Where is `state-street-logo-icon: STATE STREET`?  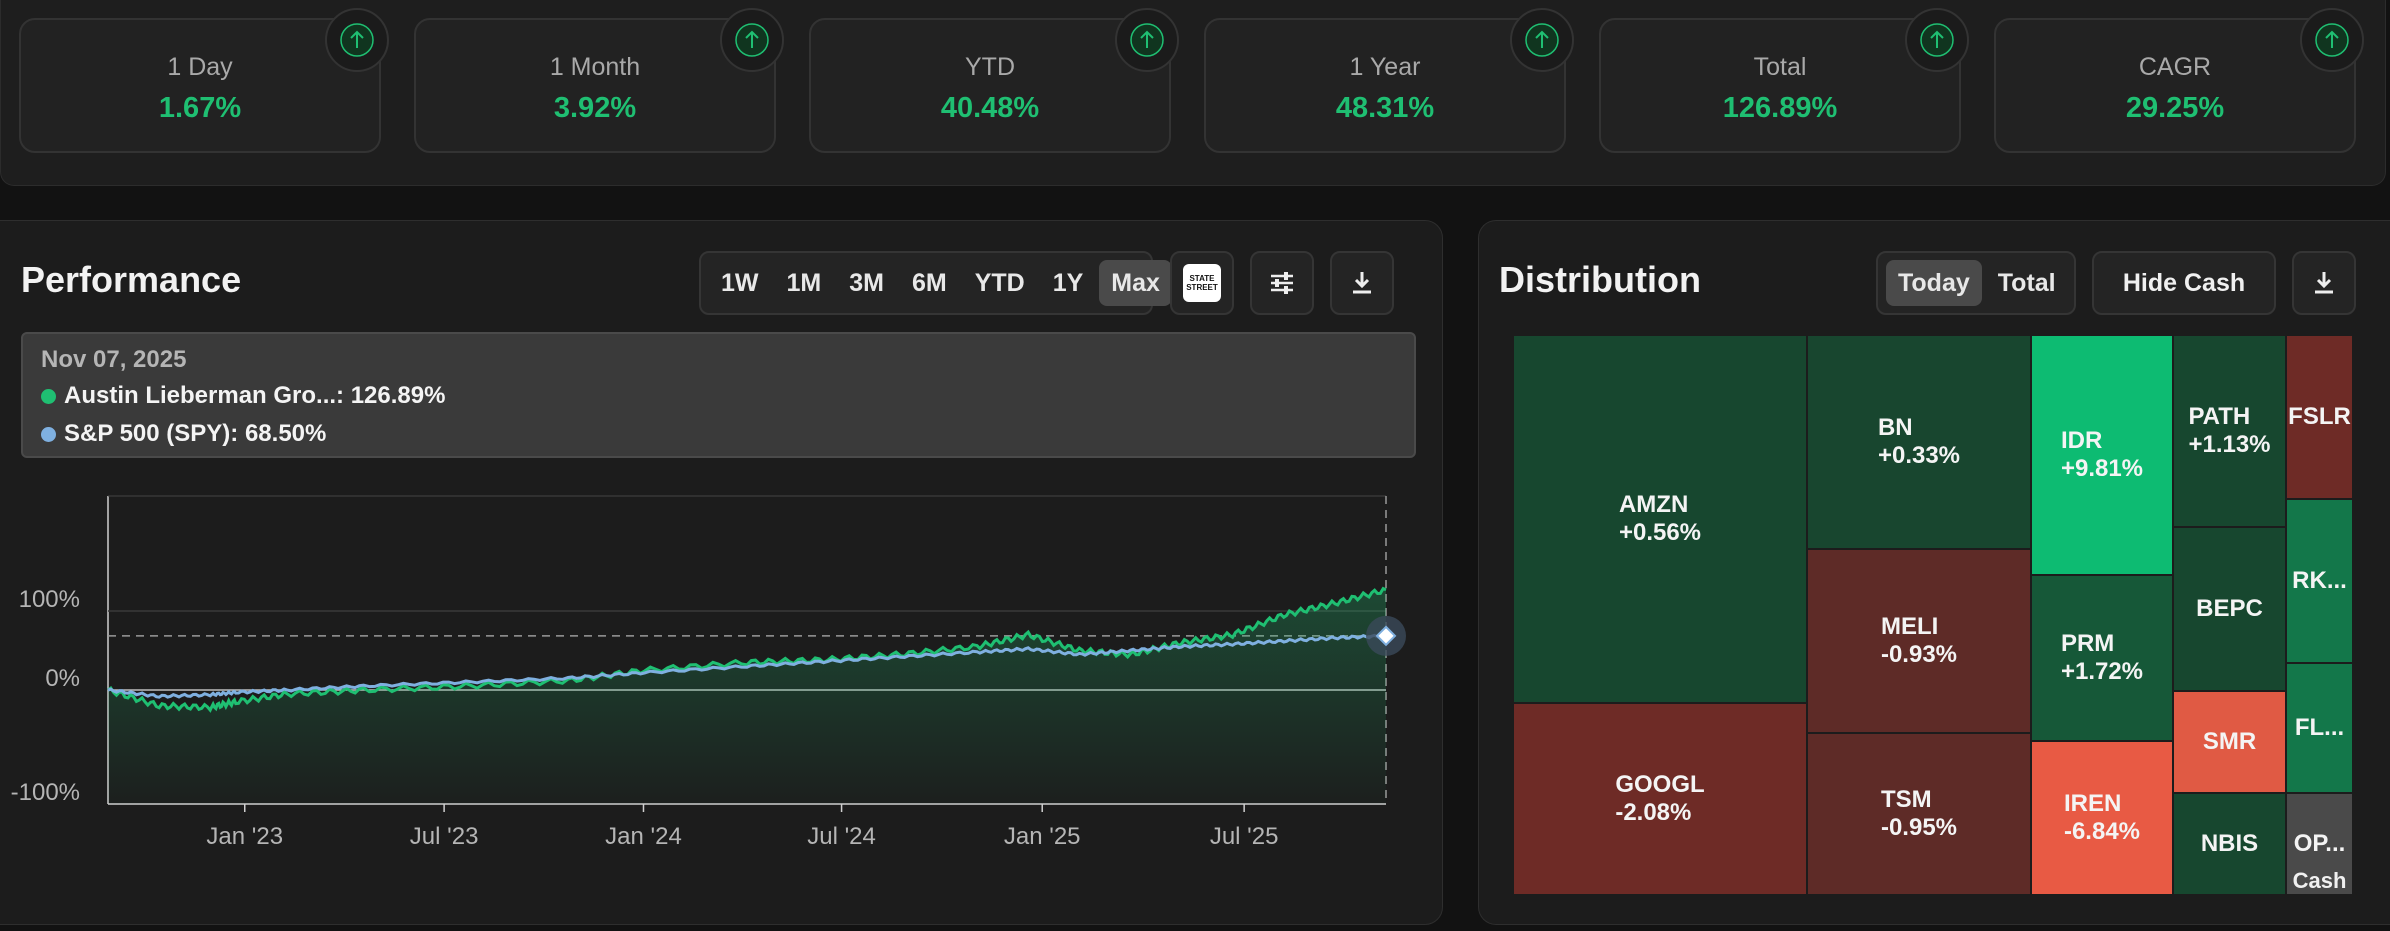 state-street-logo-icon: STATE STREET is located at coordinates (1202, 283).